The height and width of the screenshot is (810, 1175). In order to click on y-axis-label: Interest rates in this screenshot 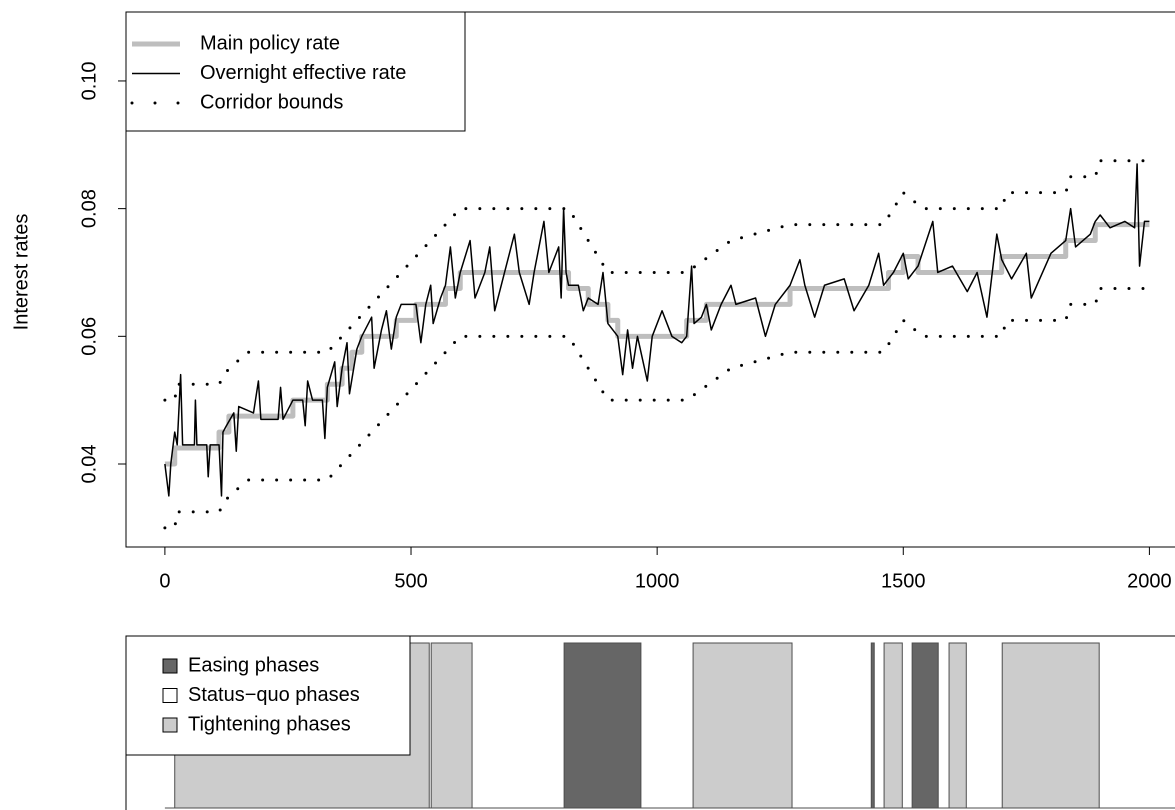, I will do `click(21, 272)`.